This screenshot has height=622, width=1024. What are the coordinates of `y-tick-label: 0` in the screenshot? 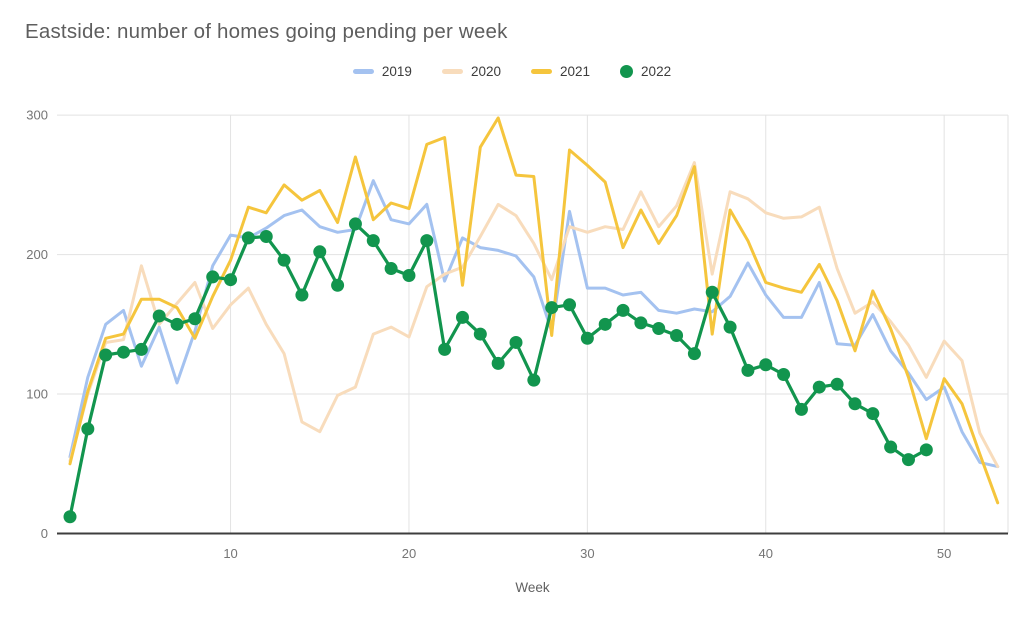 It's located at (44, 533).